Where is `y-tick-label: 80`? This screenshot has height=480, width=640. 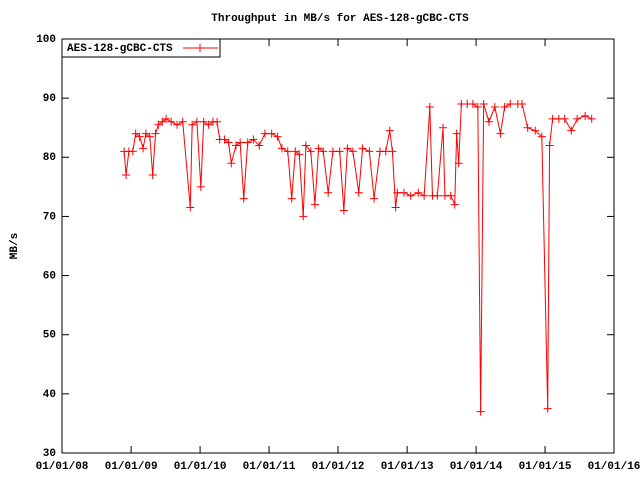 y-tick-label: 80 is located at coordinates (49, 158).